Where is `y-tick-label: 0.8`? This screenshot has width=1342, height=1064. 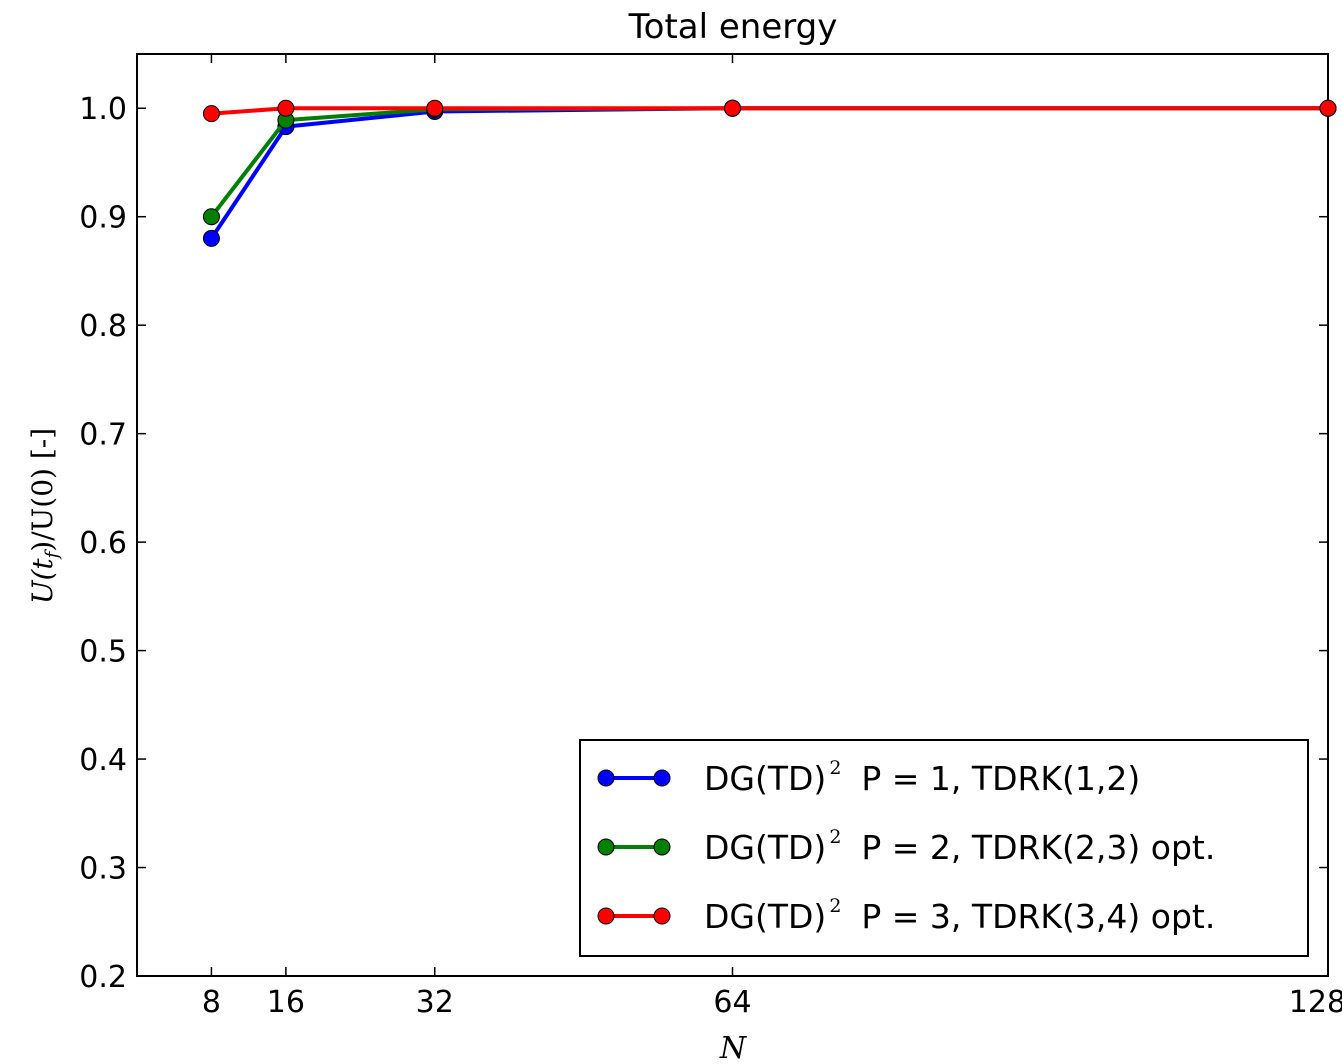 y-tick-label: 0.8 is located at coordinates (103, 326).